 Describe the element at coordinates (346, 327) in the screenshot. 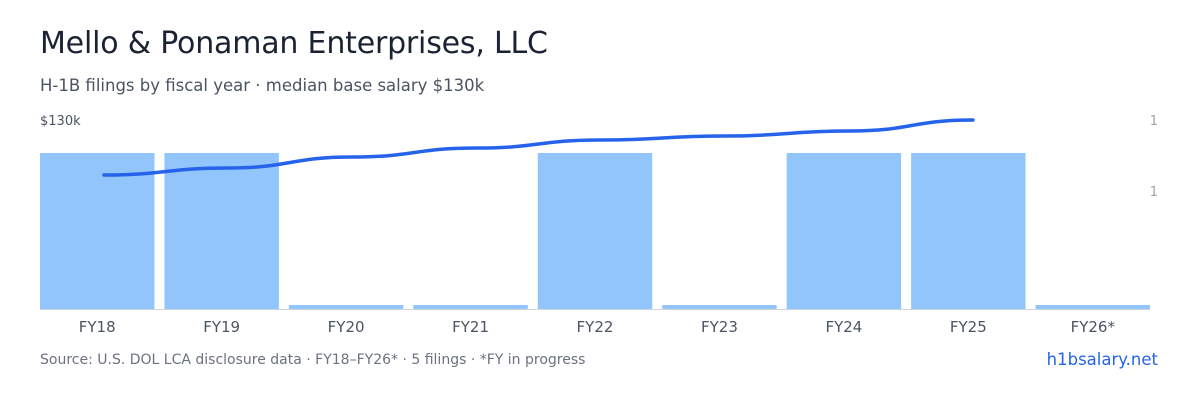

I see `x-tick-FY20: FY20` at that location.